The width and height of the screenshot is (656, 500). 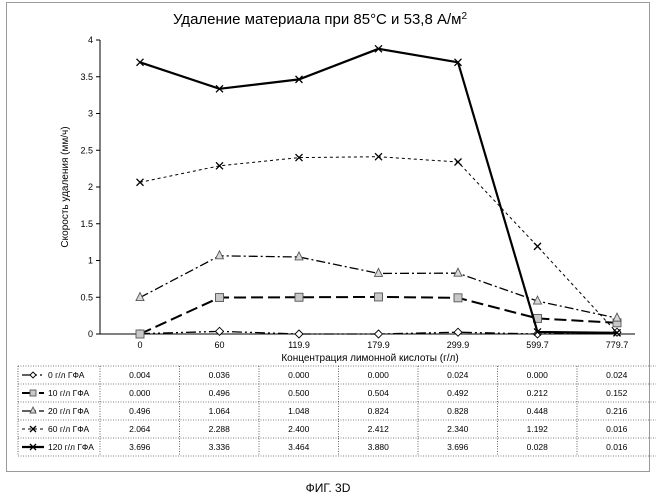 I want to click on y-axis-label: Скорость удаления (мм/ч), so click(x=65, y=186).